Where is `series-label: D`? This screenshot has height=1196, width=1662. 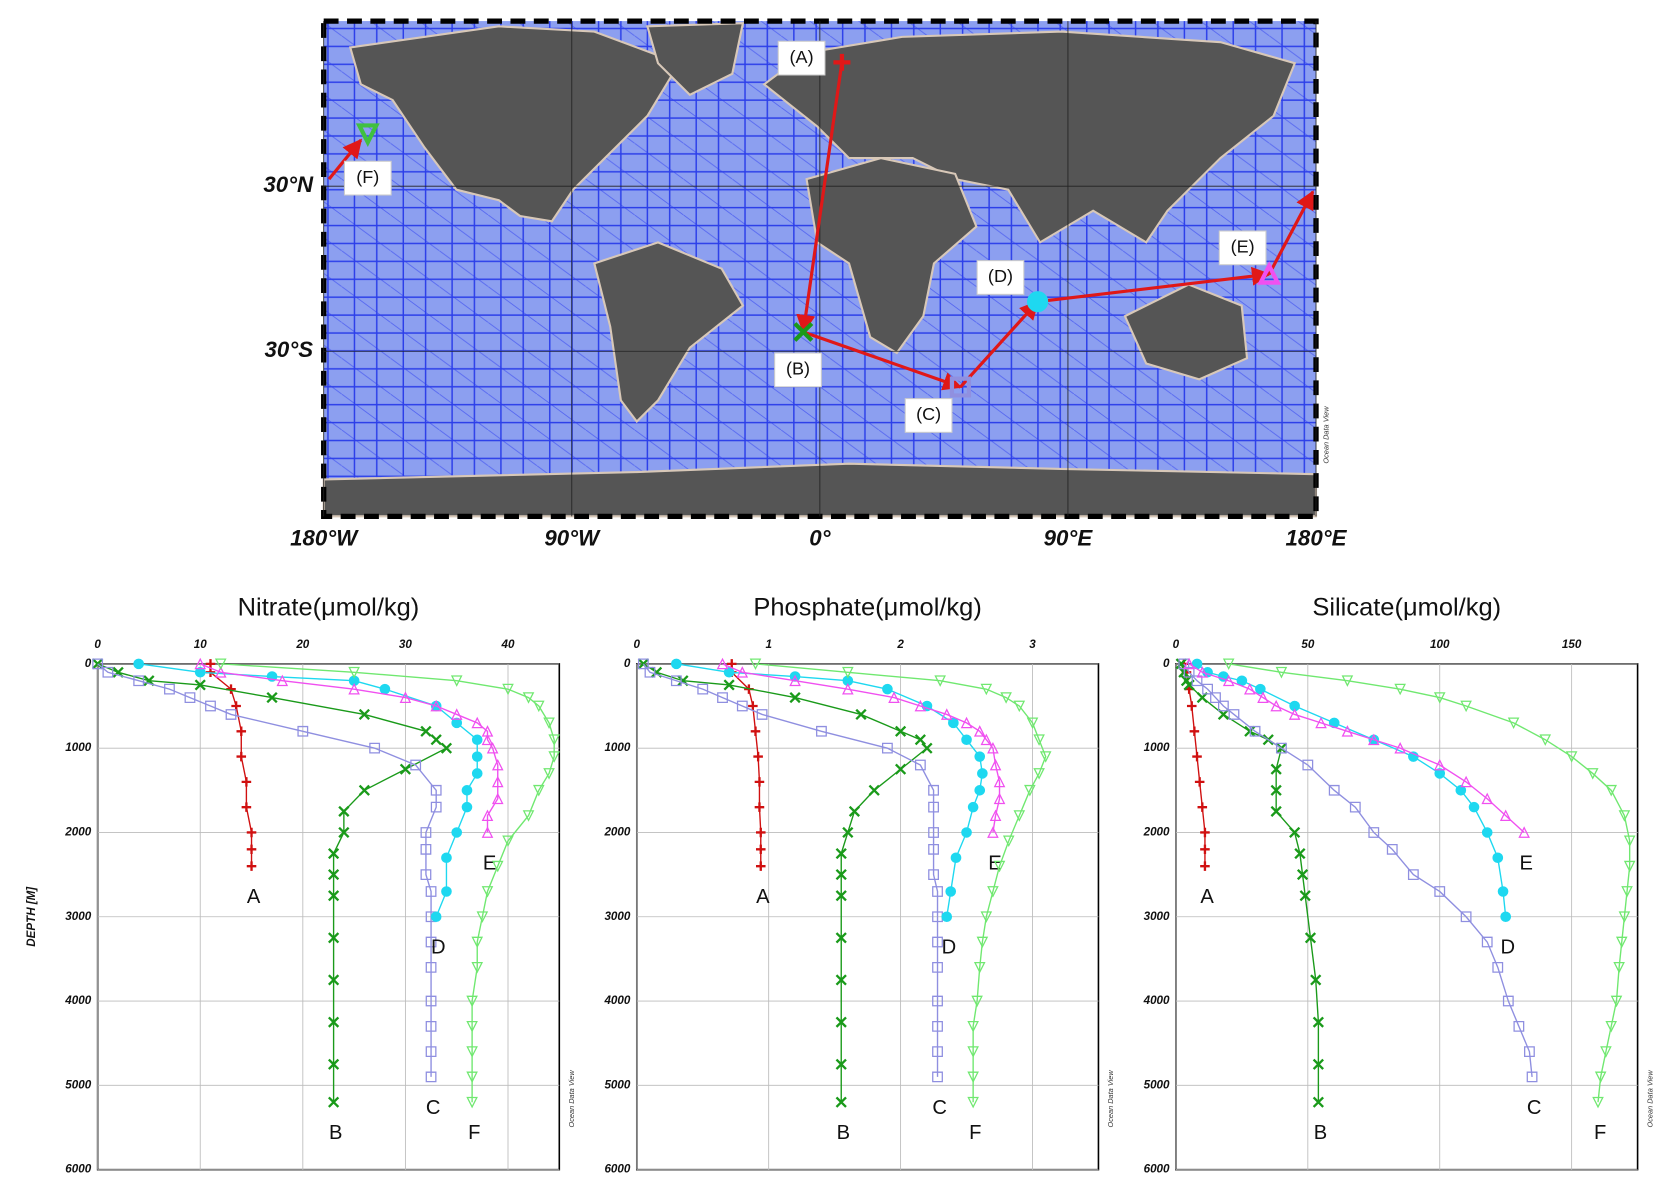 series-label: D is located at coordinates (1508, 948).